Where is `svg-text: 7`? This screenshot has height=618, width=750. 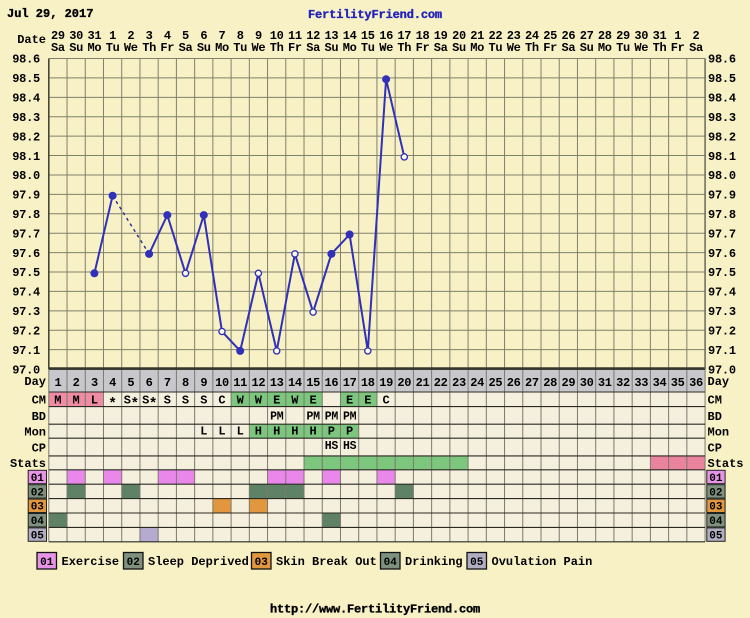
svg-text: 7 is located at coordinates (167, 383).